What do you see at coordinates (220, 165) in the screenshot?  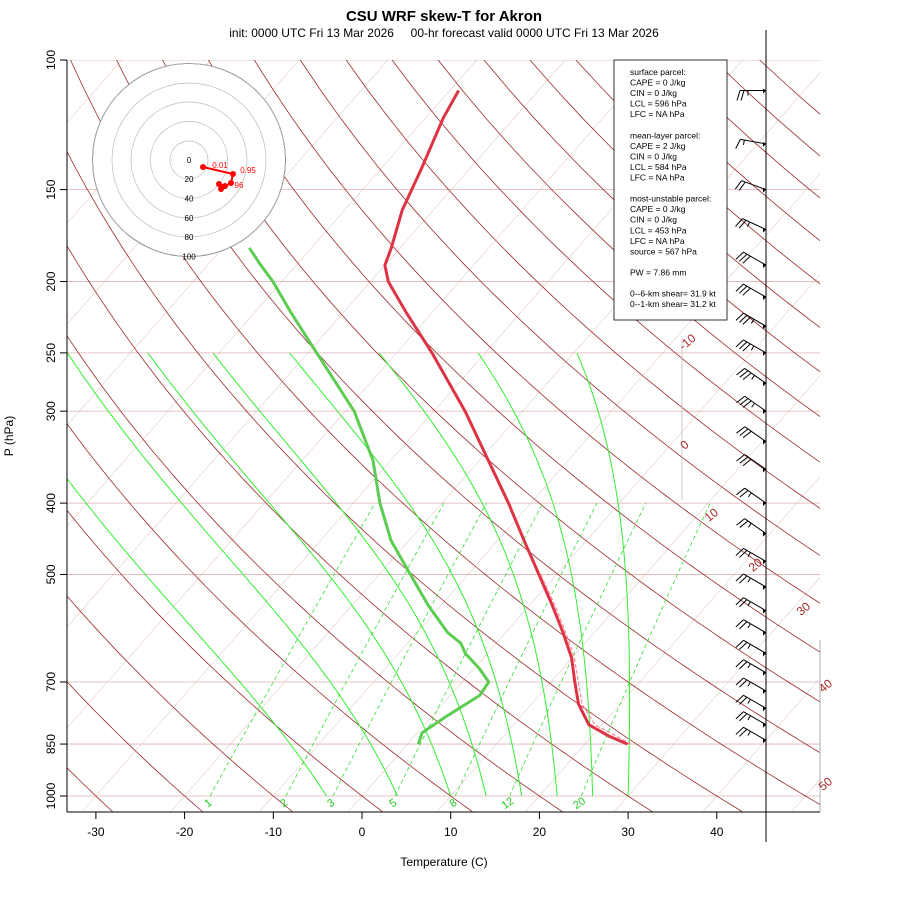 I see `hodograph-point-label: 0.01` at bounding box center [220, 165].